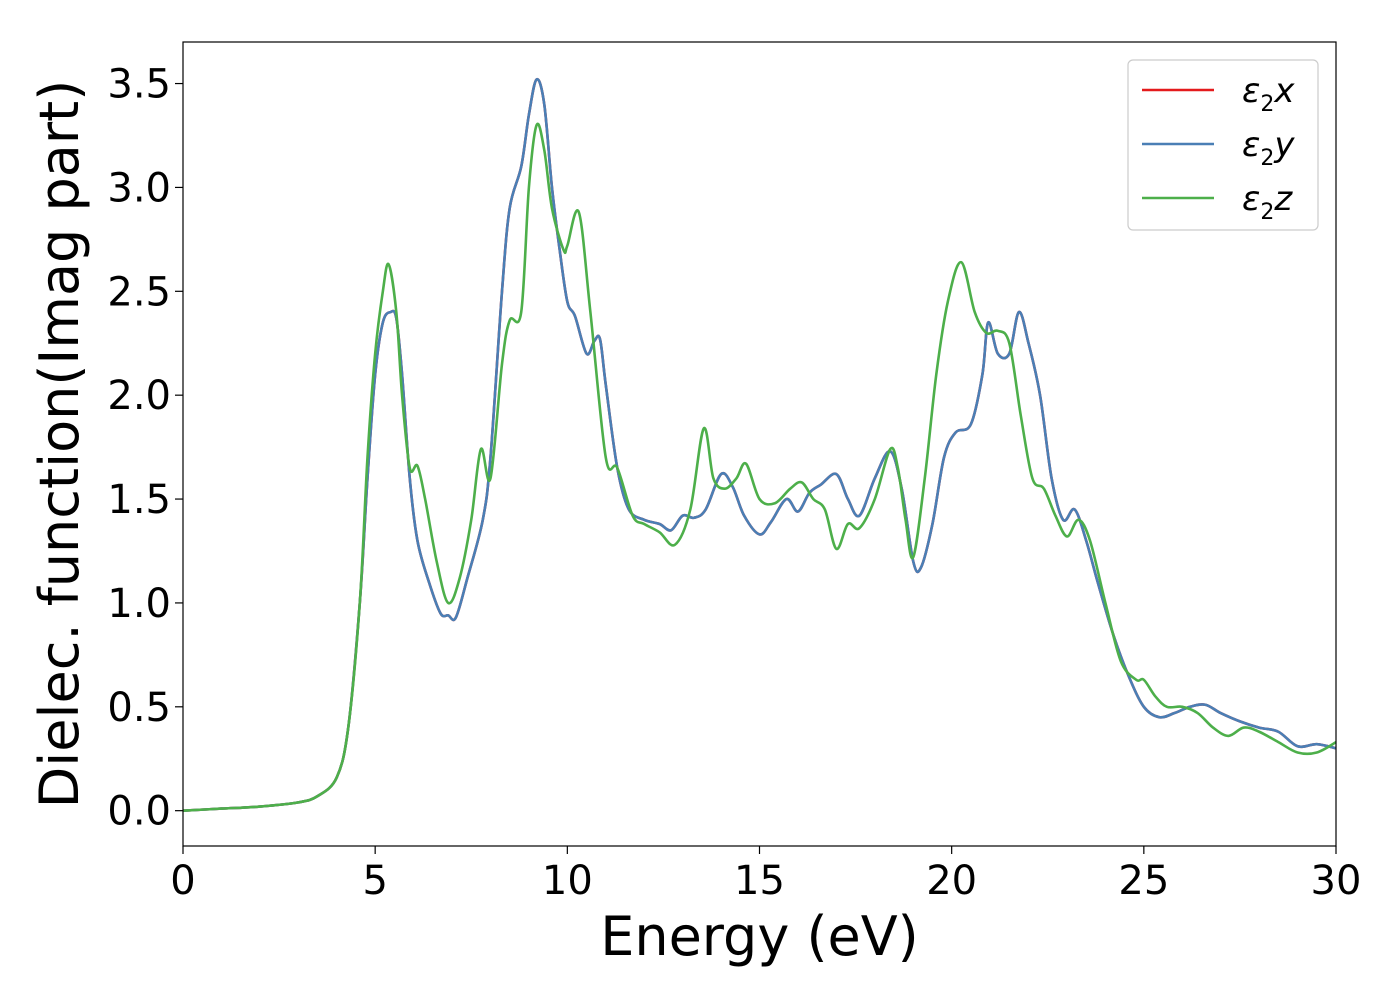  I want to click on legend-label-z: ε2z, so click(1267, 202).